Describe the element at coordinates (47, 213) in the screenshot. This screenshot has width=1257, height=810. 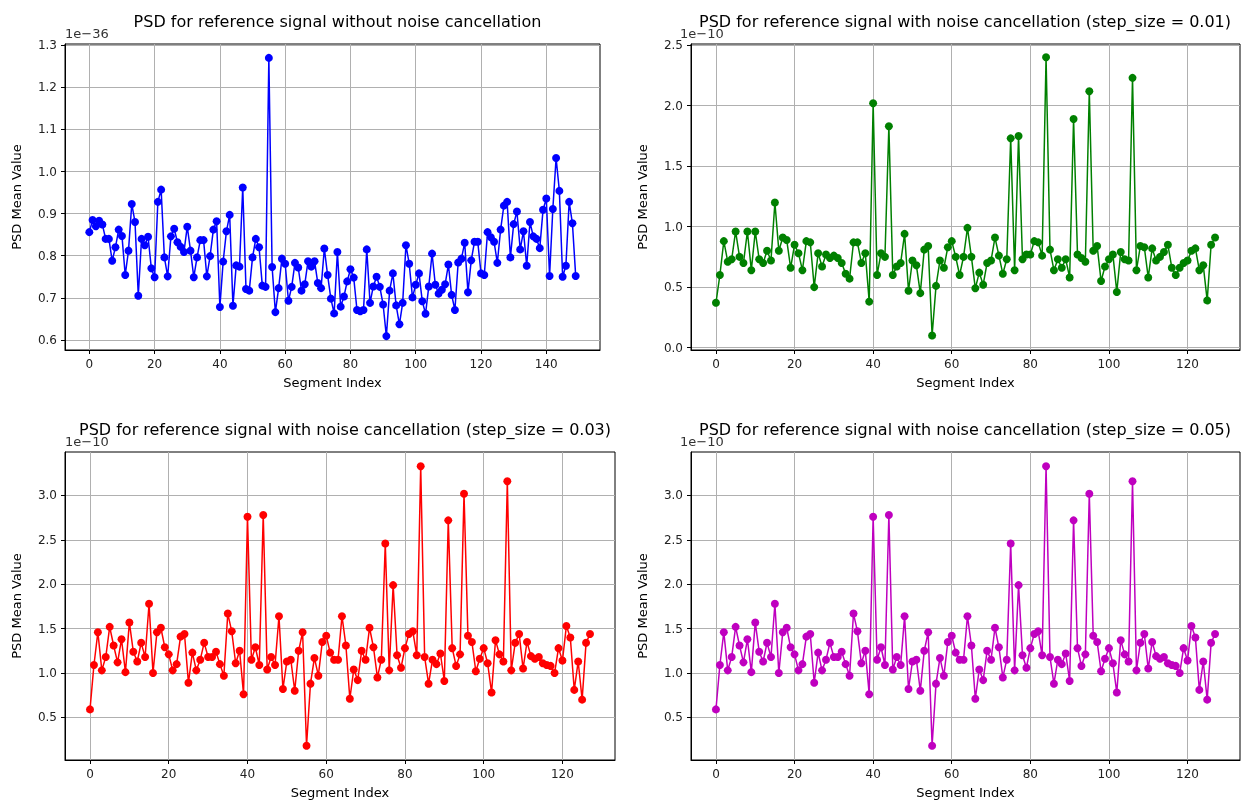
I see `y-tick-label: 0.9` at that location.